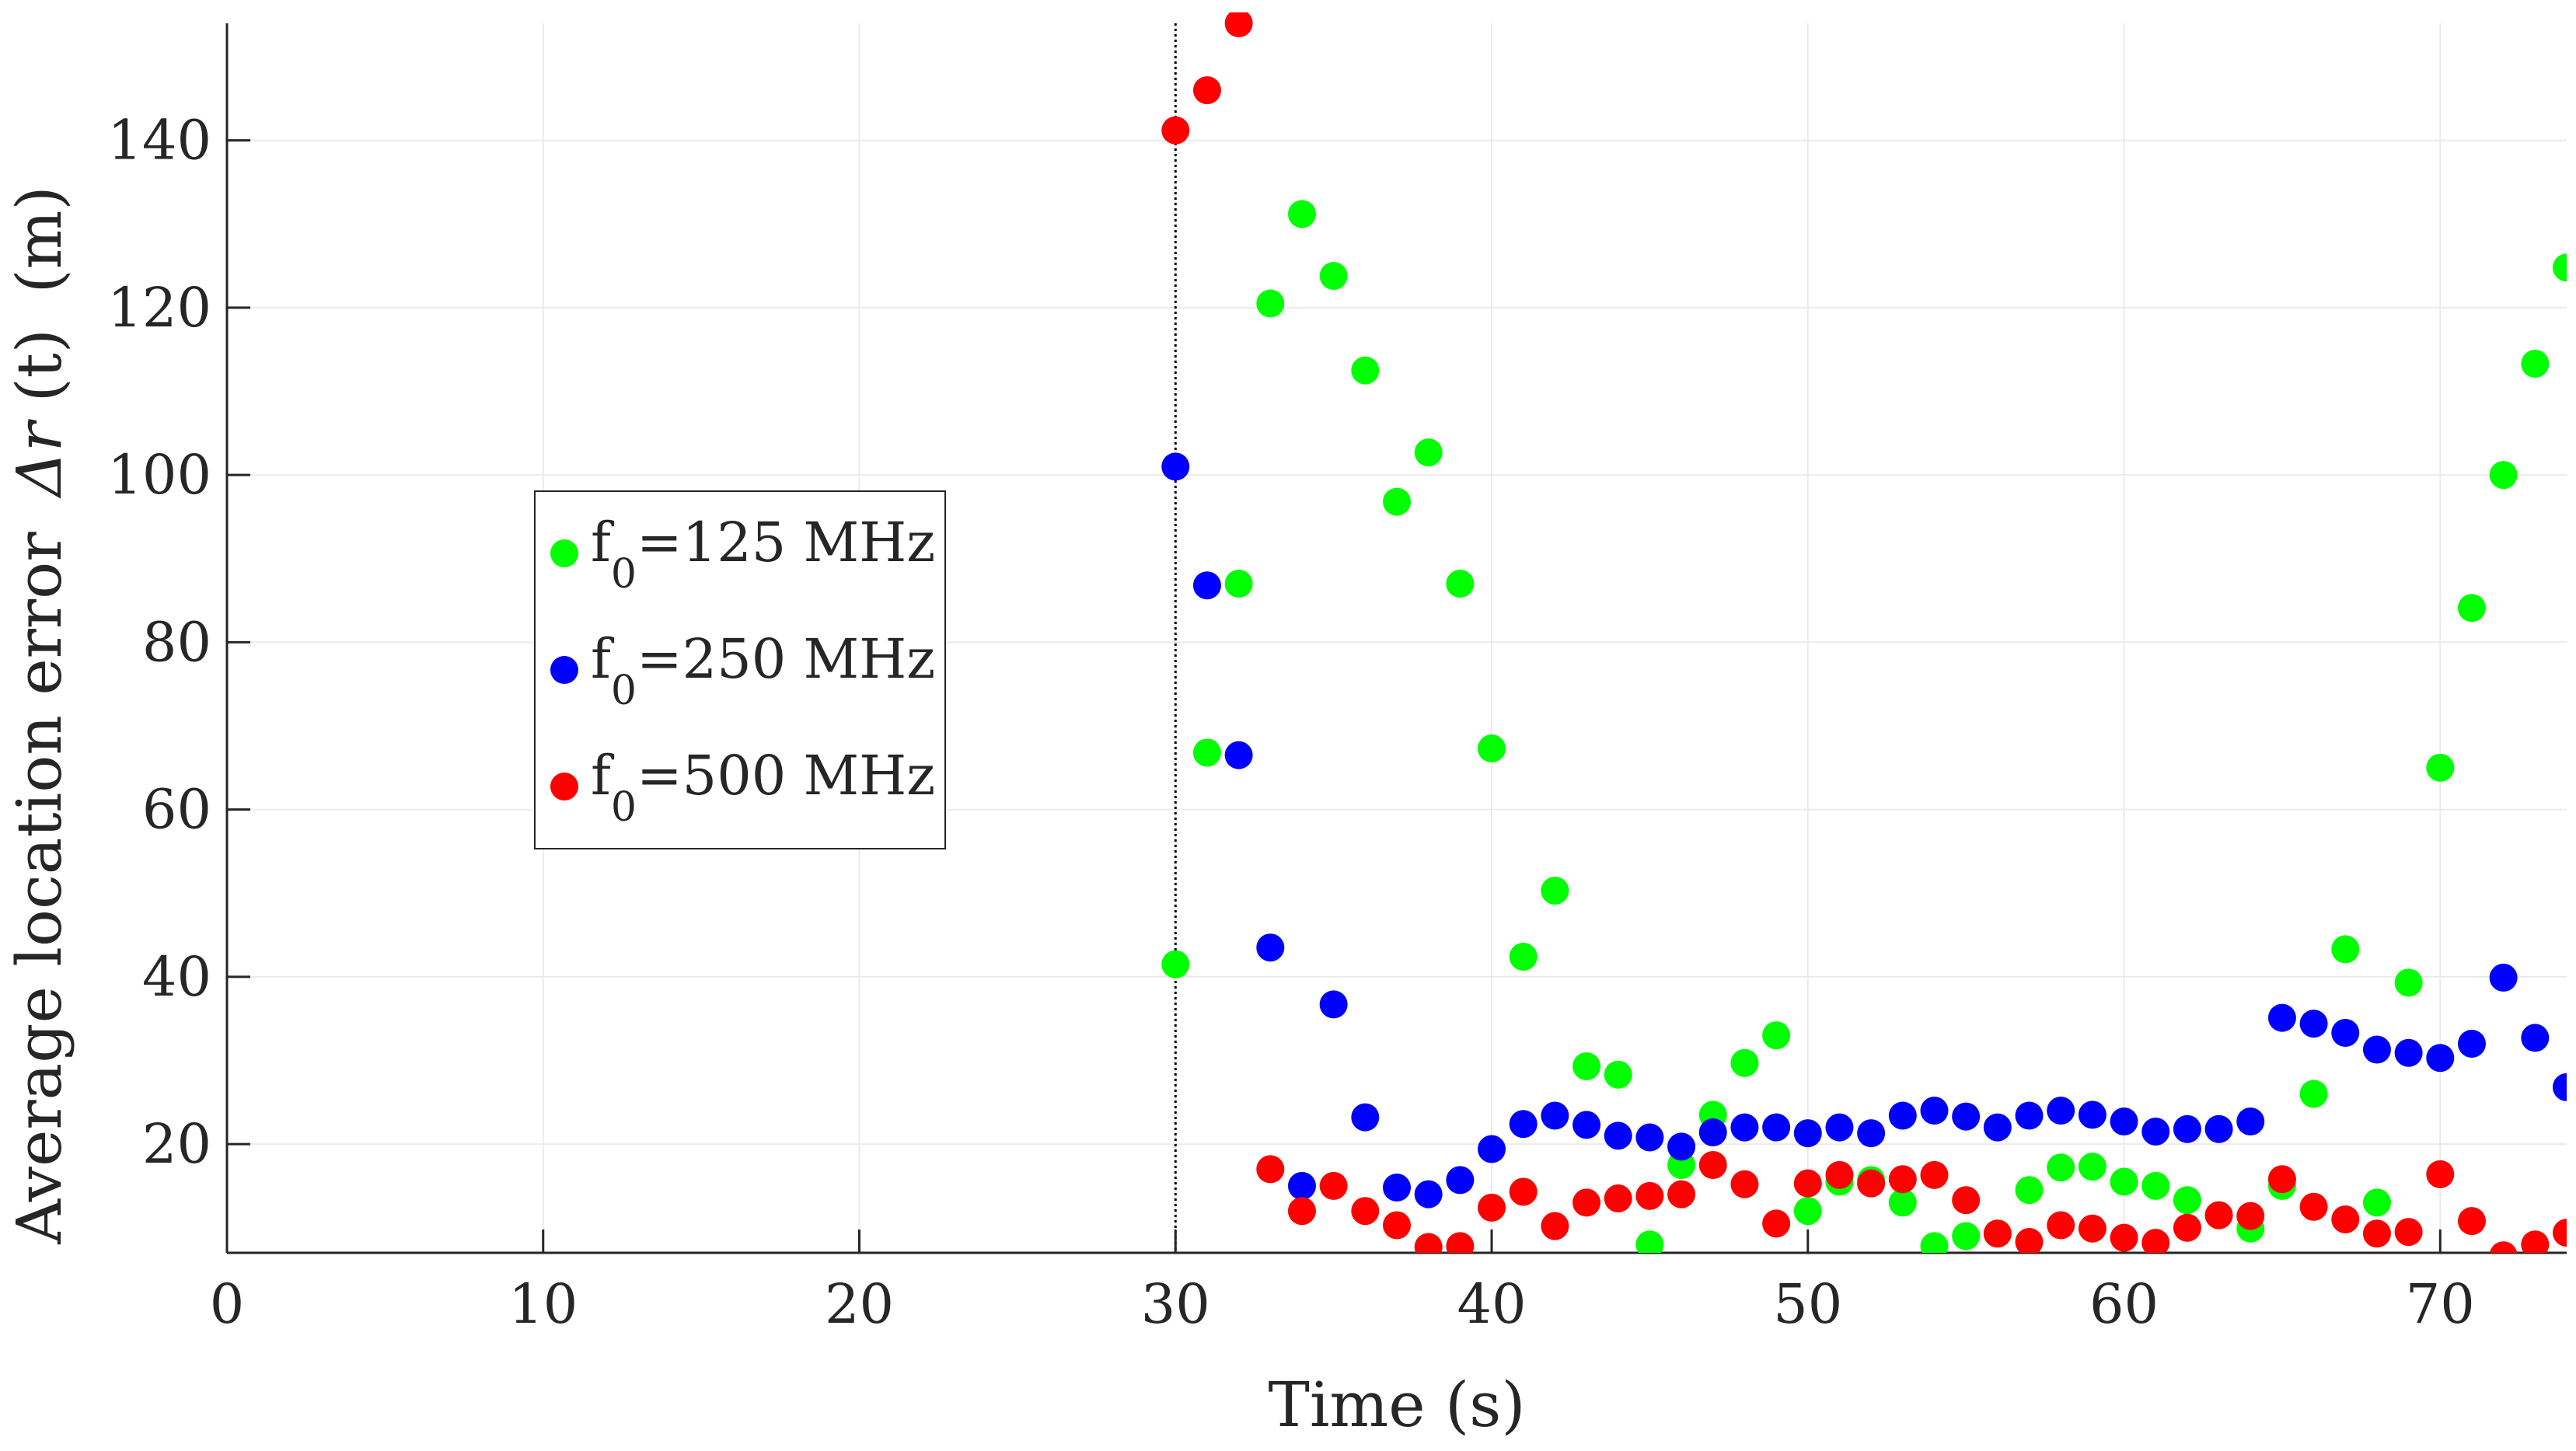 This screenshot has width=2576, height=1451. What do you see at coordinates (2441, 1304) in the screenshot?
I see `x-tick-label: 70` at bounding box center [2441, 1304].